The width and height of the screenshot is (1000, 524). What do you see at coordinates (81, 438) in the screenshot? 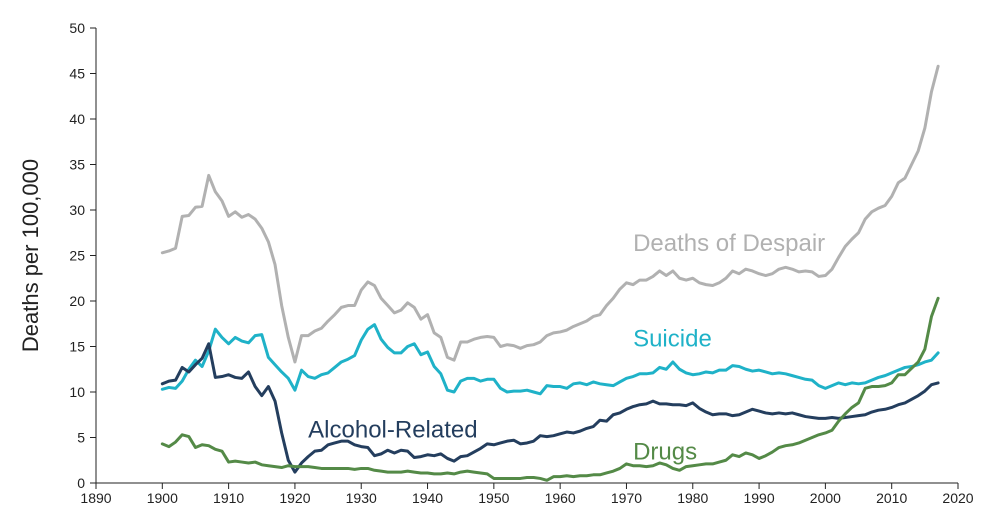
I see `y-tick-label: 5` at bounding box center [81, 438].